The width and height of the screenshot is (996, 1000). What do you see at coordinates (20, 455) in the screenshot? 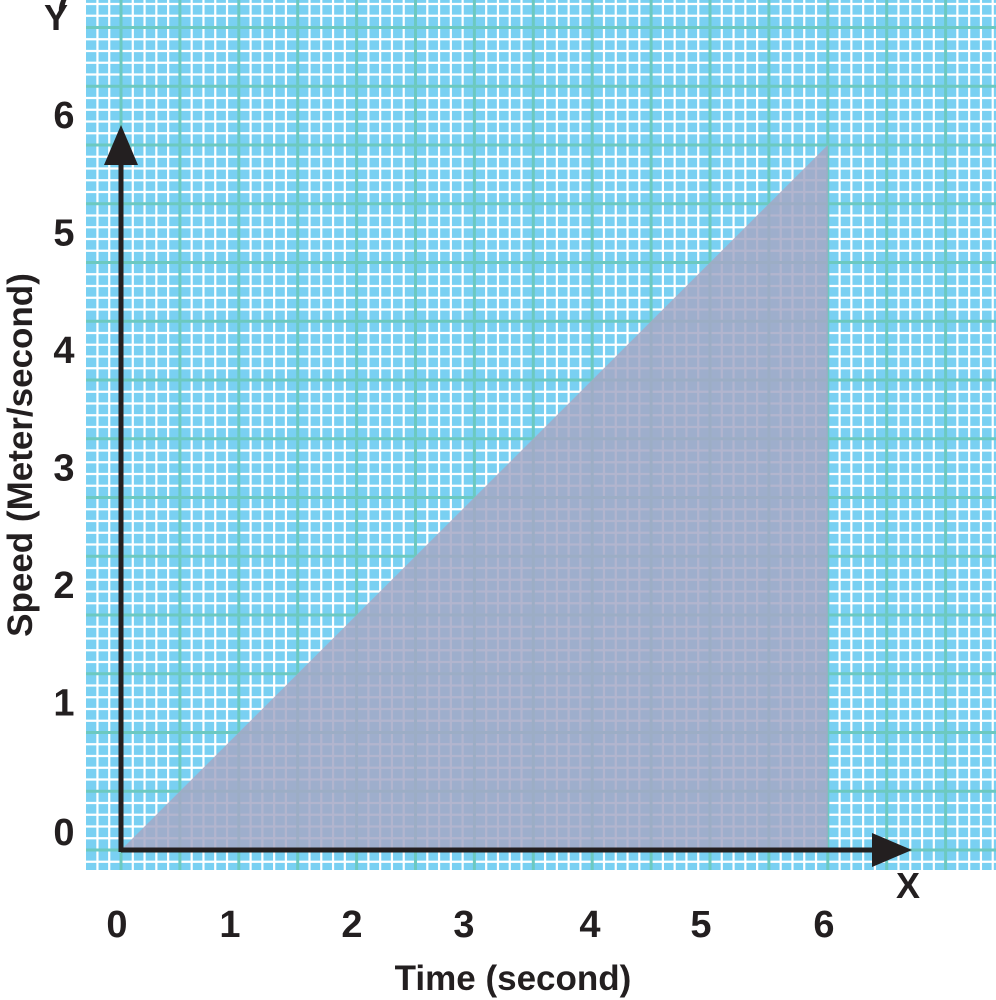
I see `y-axis-title: Speed (Meter/second)` at bounding box center [20, 455].